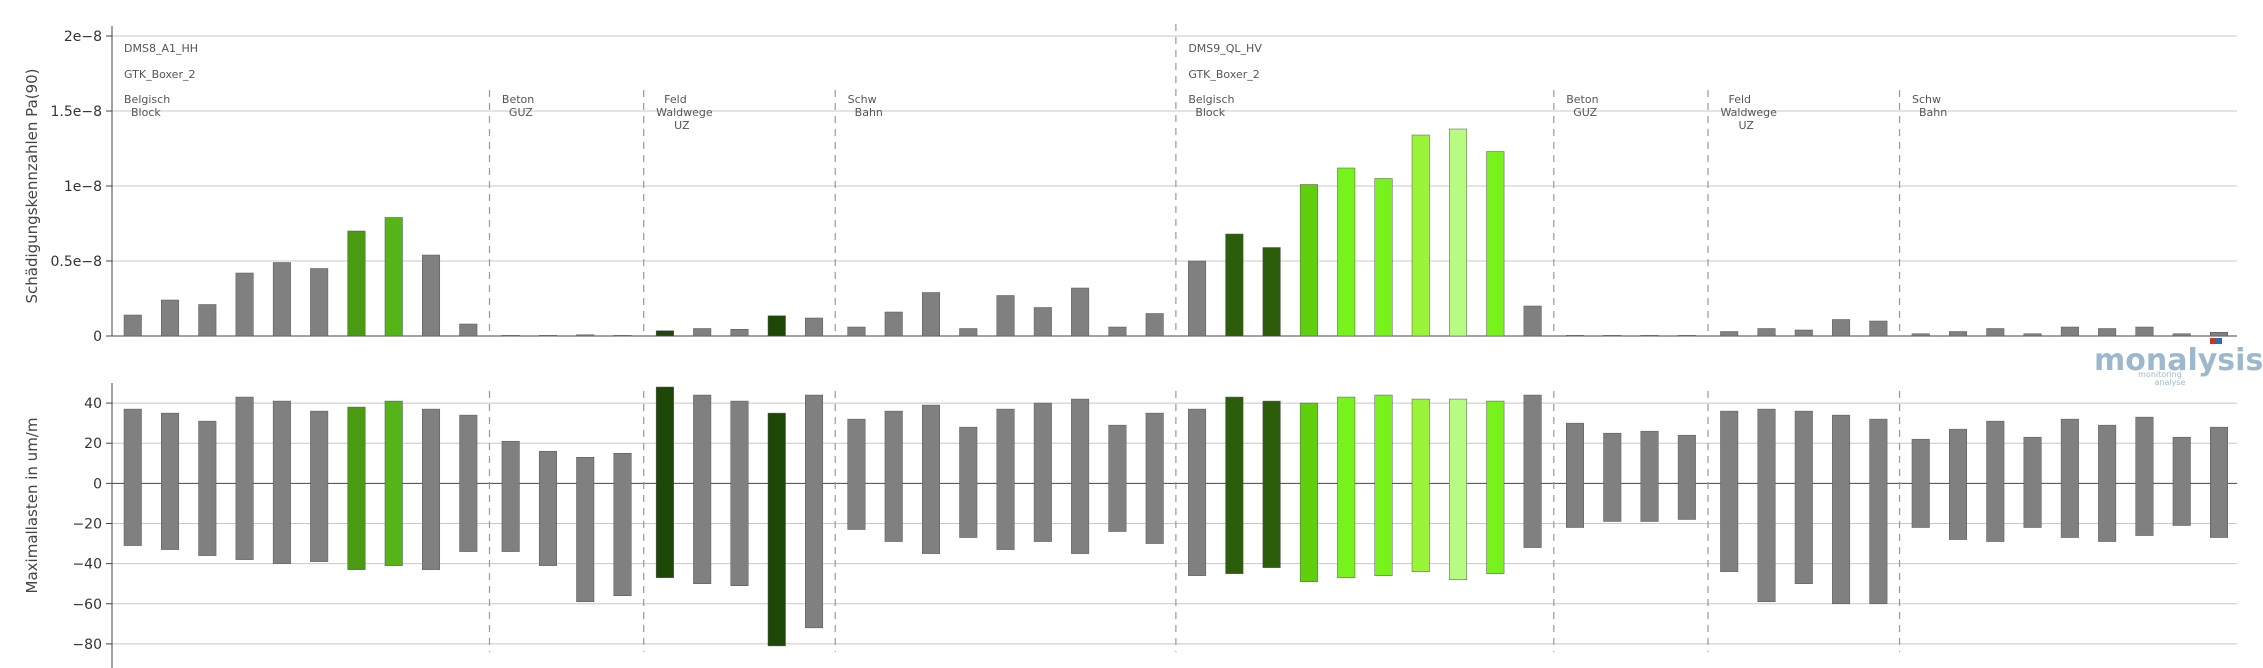 The image size is (2263, 668). Describe the element at coordinates (76, 262) in the screenshot. I see `top-ytick-label: 0.5e−8` at that location.